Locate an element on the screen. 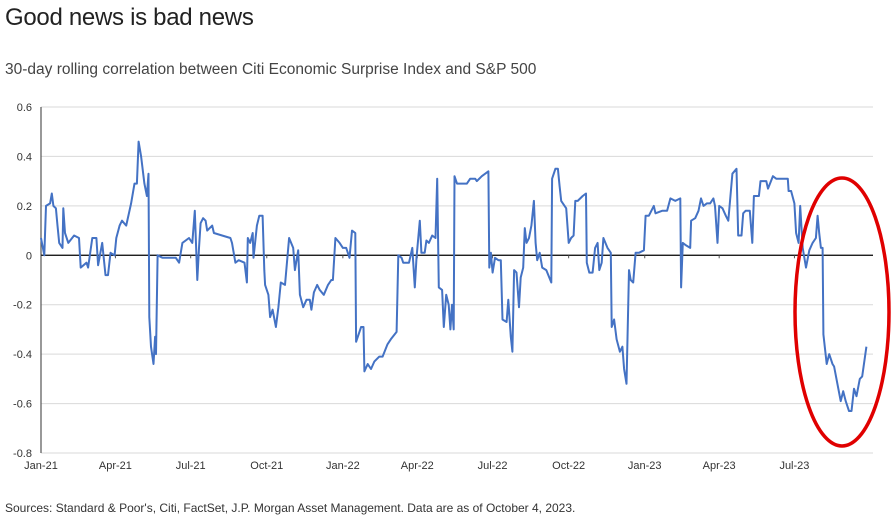 The width and height of the screenshot is (895, 530). x-tick-label: Jul-21 is located at coordinates (191, 466).